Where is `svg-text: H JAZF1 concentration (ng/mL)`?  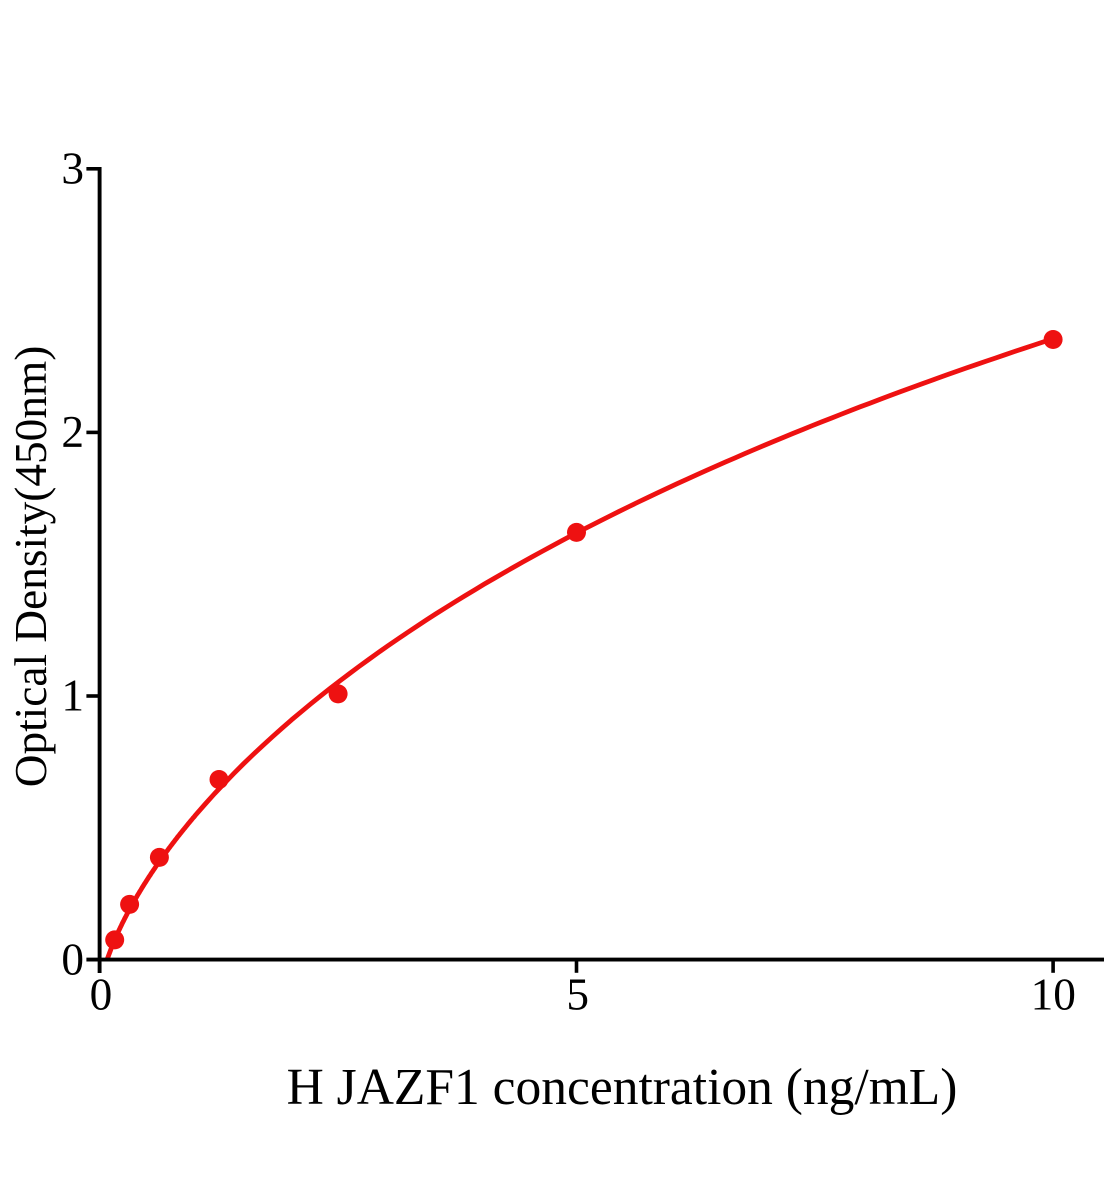 svg-text: H JAZF1 concentration (ng/mL) is located at coordinates (622, 1087).